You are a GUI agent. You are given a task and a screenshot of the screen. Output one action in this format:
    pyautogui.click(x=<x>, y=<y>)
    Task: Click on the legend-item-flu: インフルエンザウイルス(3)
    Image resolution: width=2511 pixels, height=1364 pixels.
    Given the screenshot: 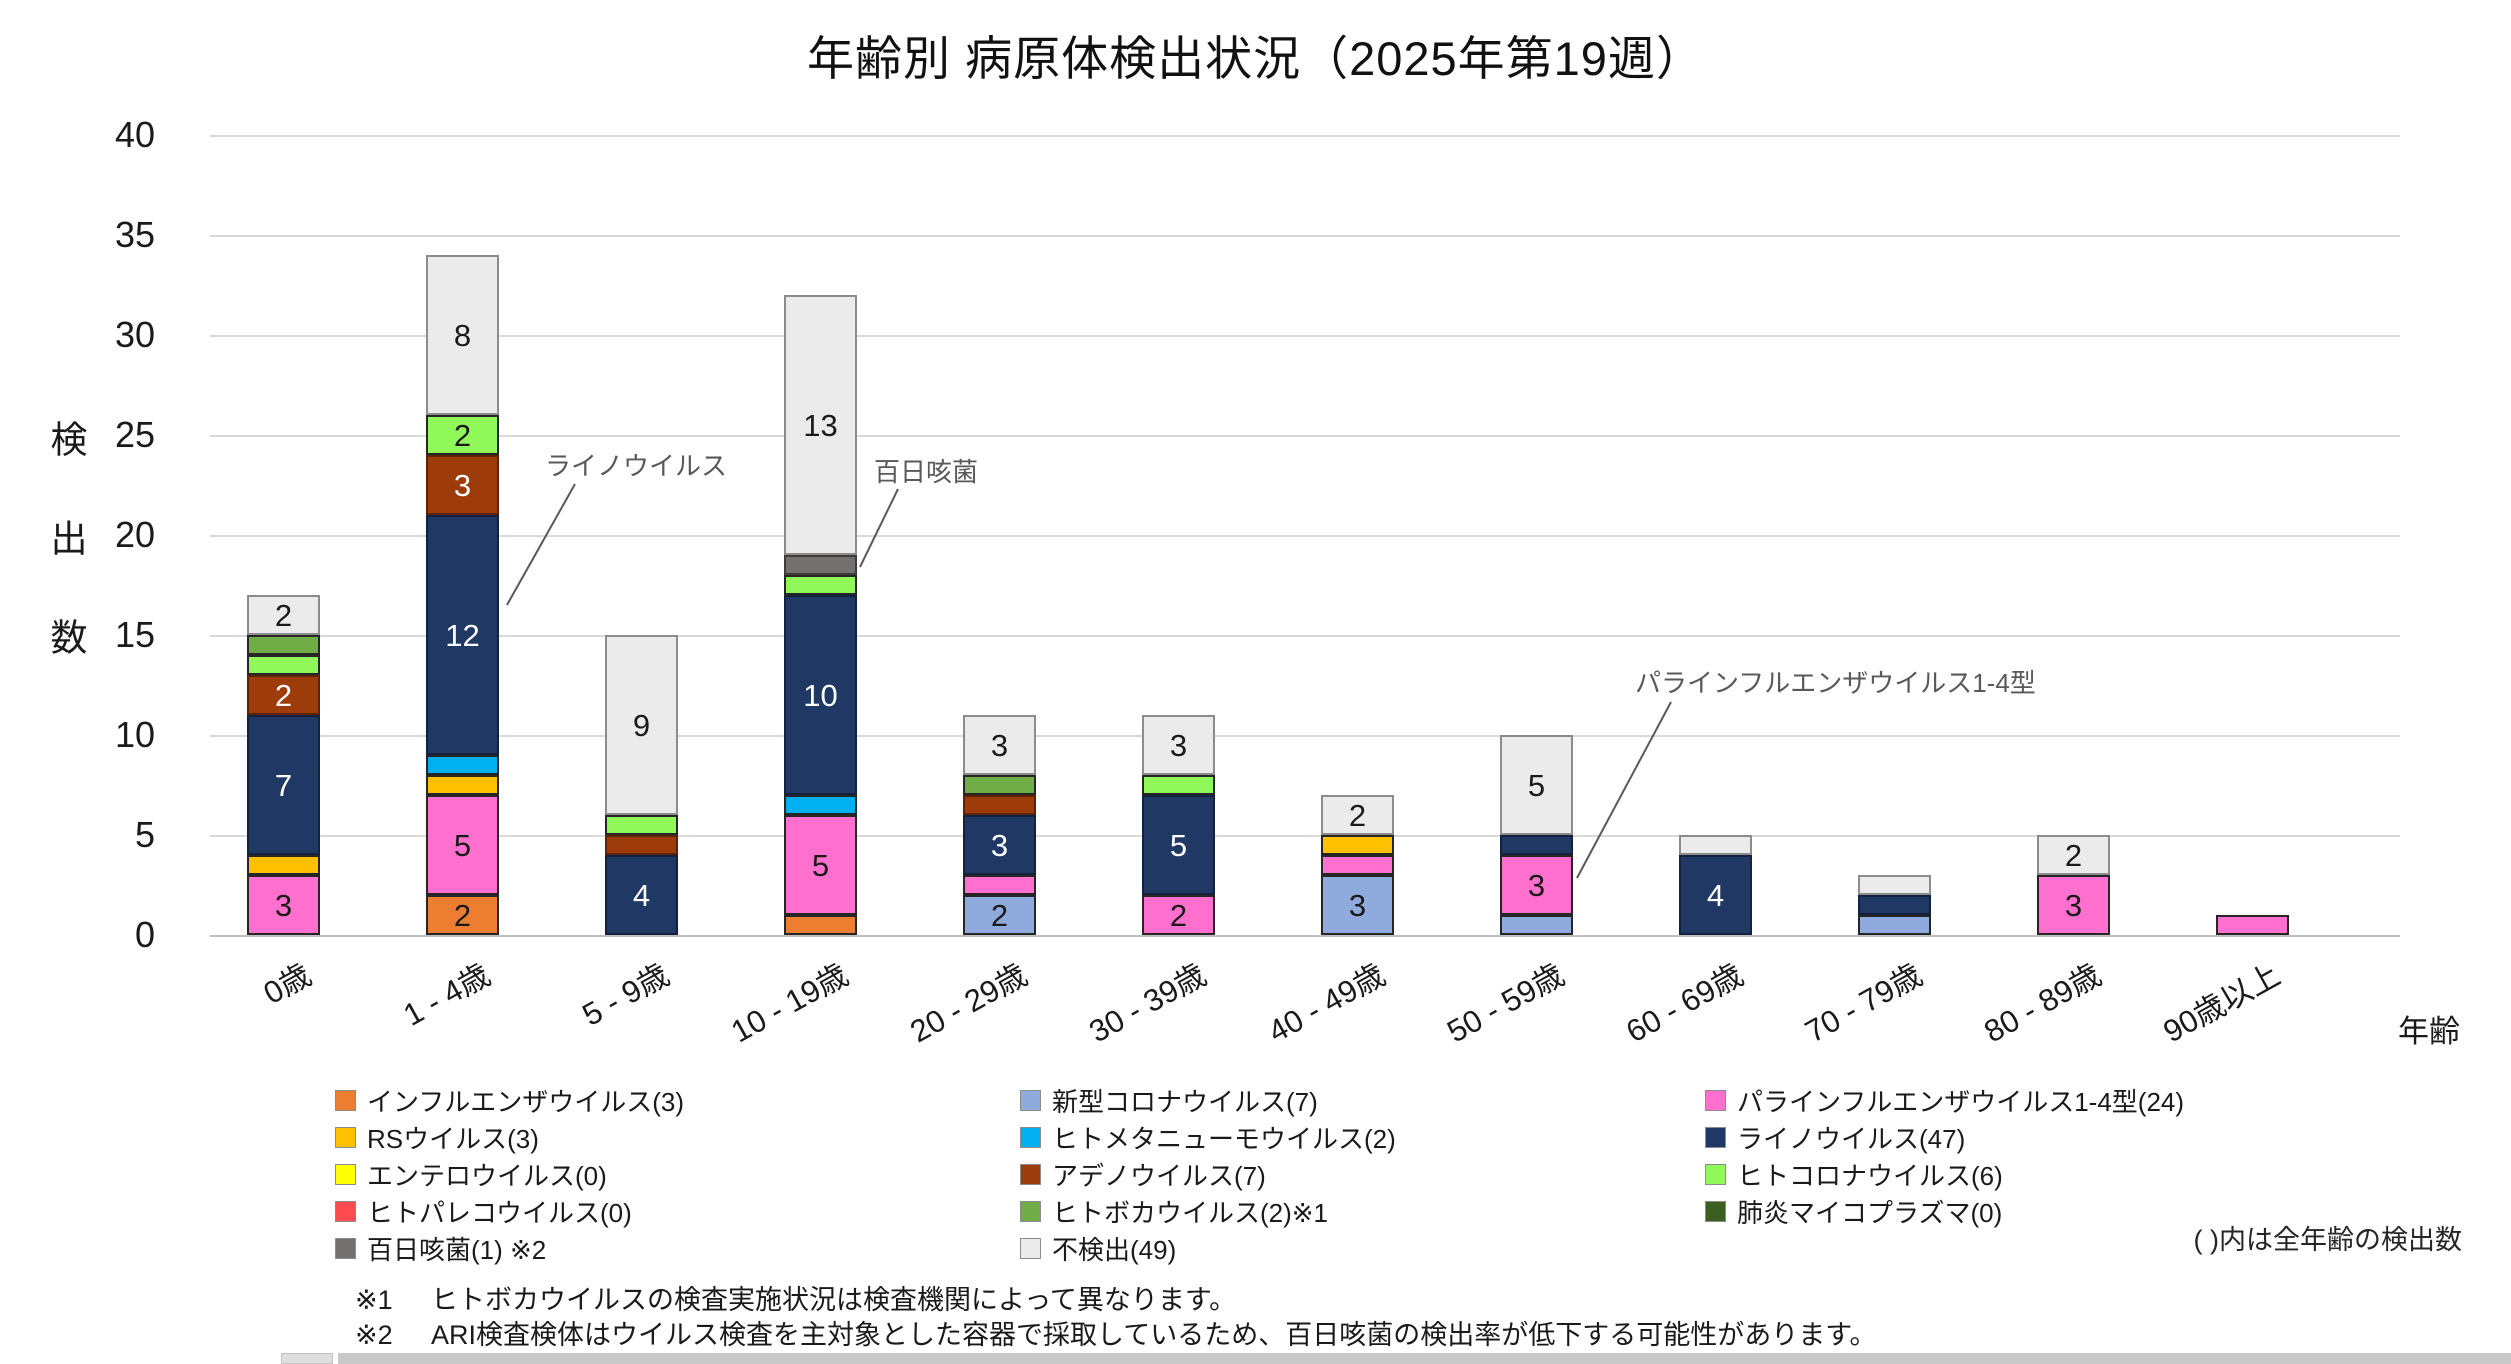 What is the action you would take?
    pyautogui.click(x=509, y=1101)
    